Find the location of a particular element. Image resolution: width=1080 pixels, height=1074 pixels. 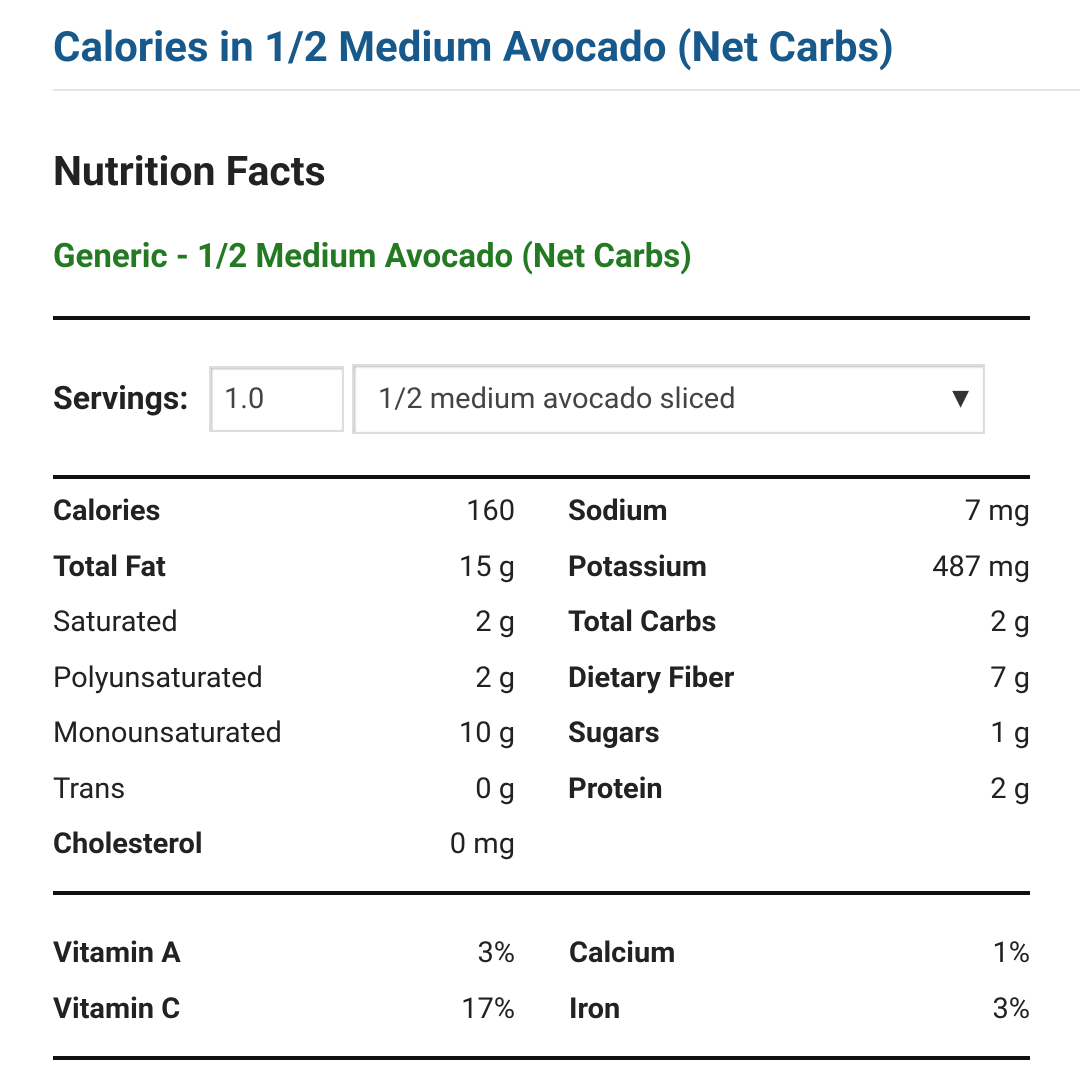

nutrient-value: 1 g is located at coordinates (1010, 733).